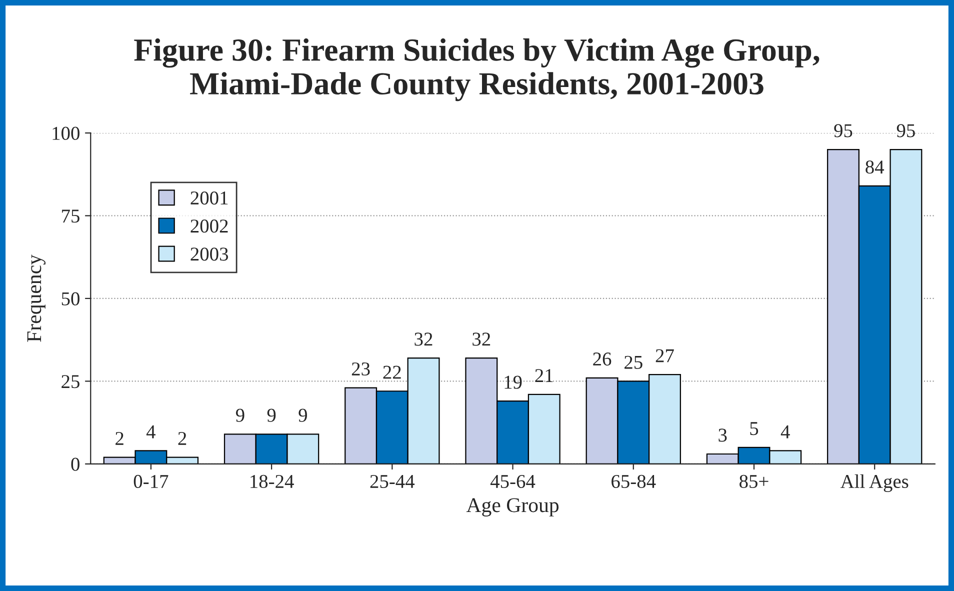  Describe the element at coordinates (71, 381) in the screenshot. I see `y-tick-label: 25` at that location.